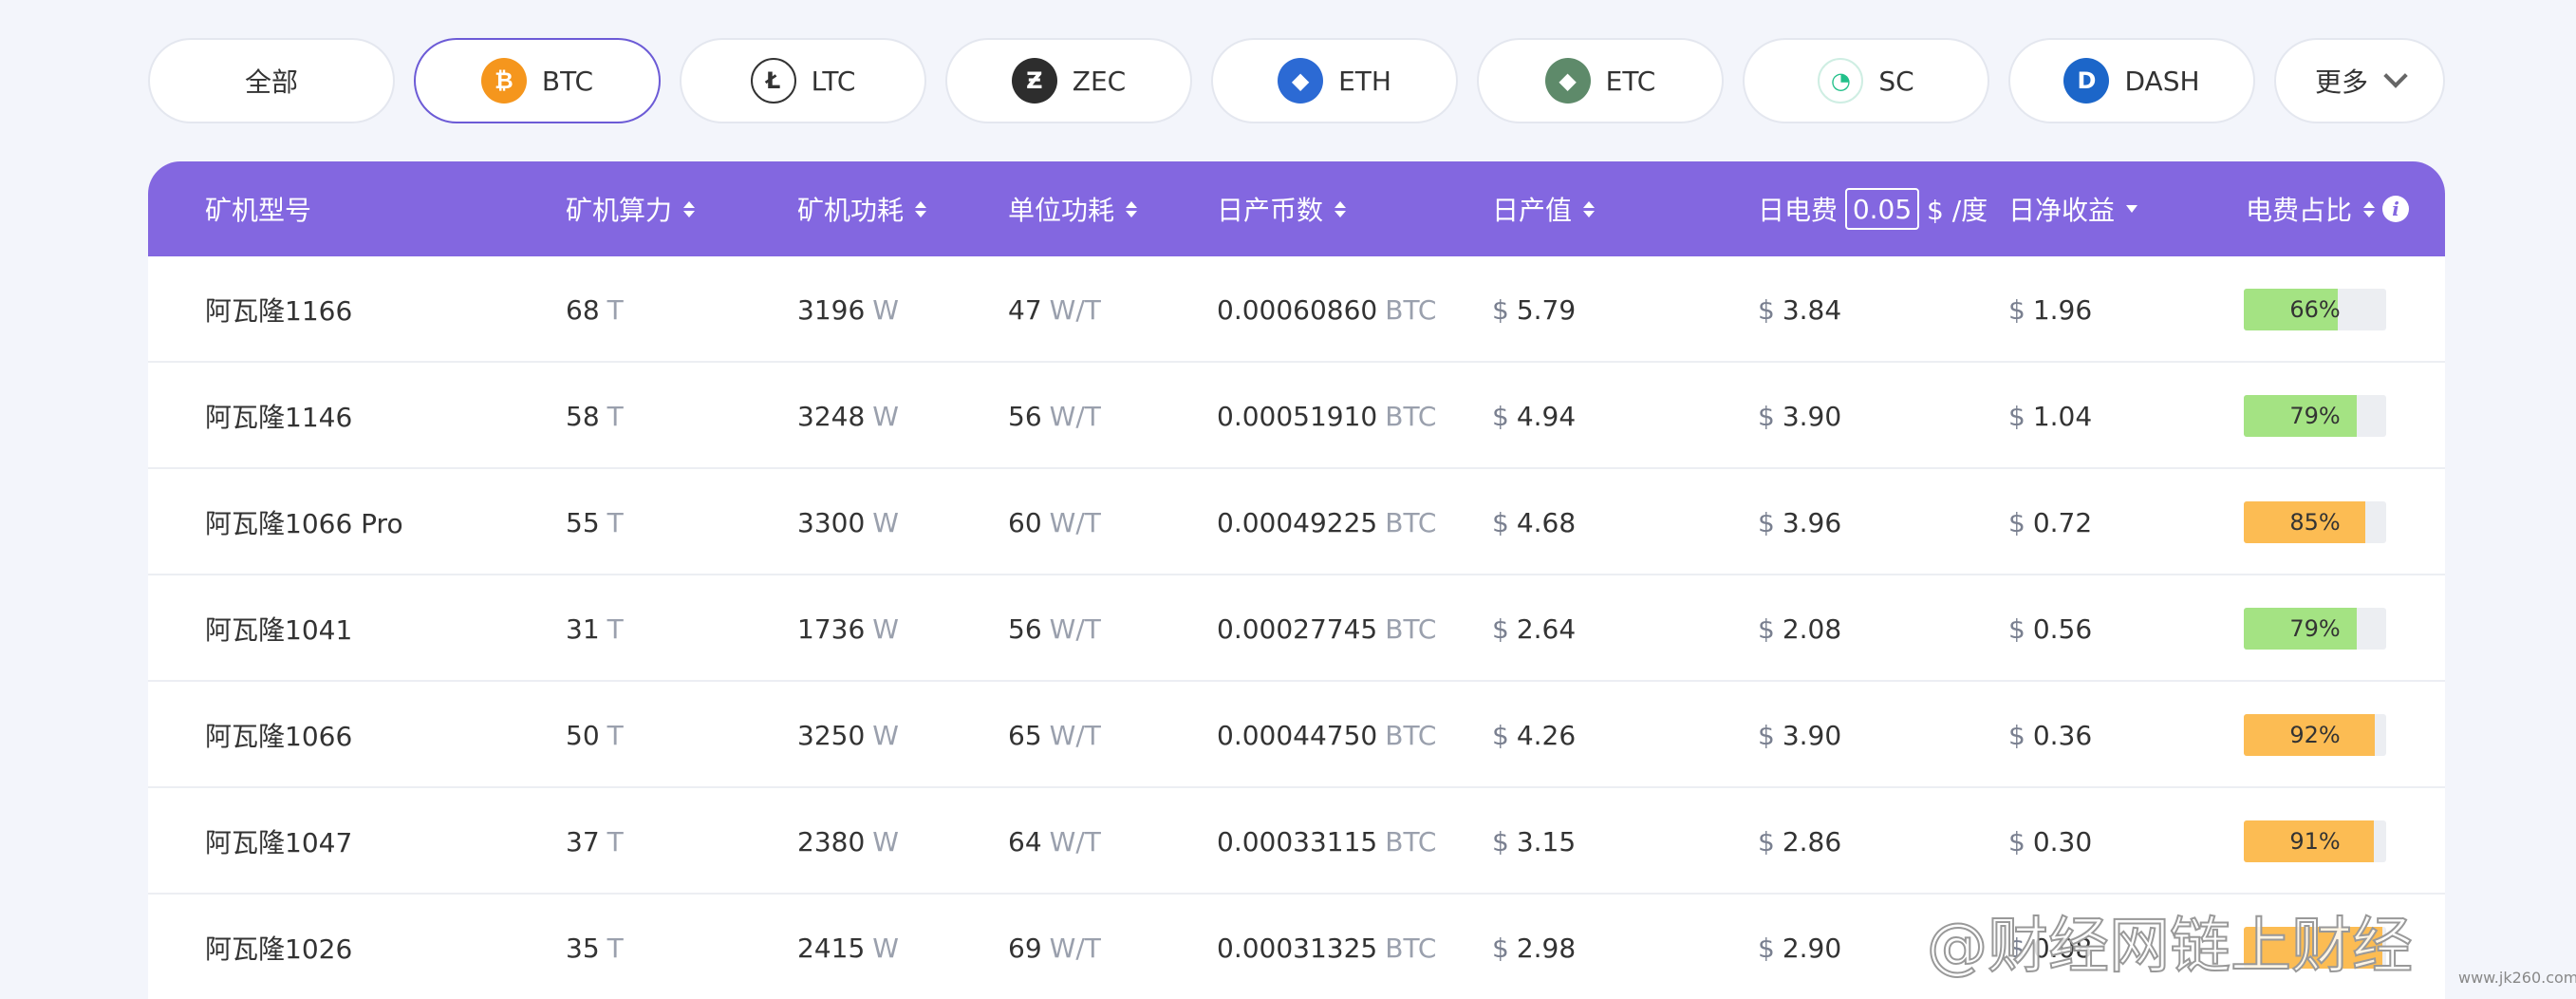  I want to click on col-model: 矿机型号, so click(258, 208).